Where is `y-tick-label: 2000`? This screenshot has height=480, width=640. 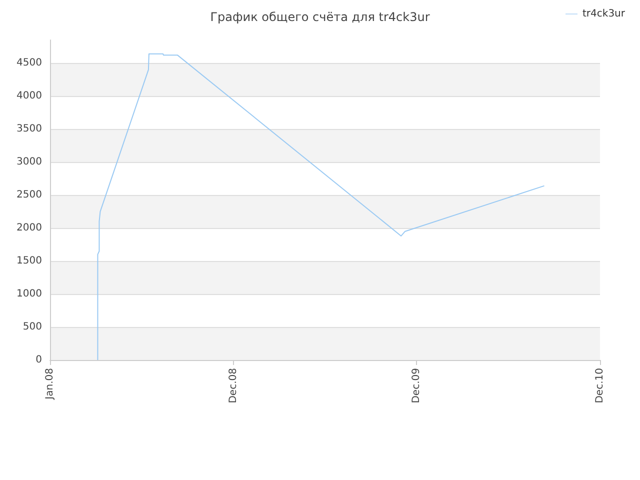
y-tick-label: 2000 is located at coordinates (29, 228).